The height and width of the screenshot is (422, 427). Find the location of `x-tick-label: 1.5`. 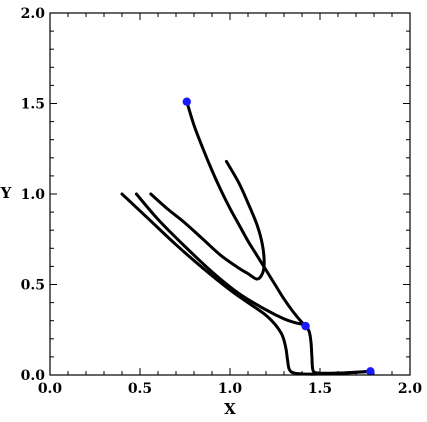

x-tick-label: 1.5 is located at coordinates (320, 389).